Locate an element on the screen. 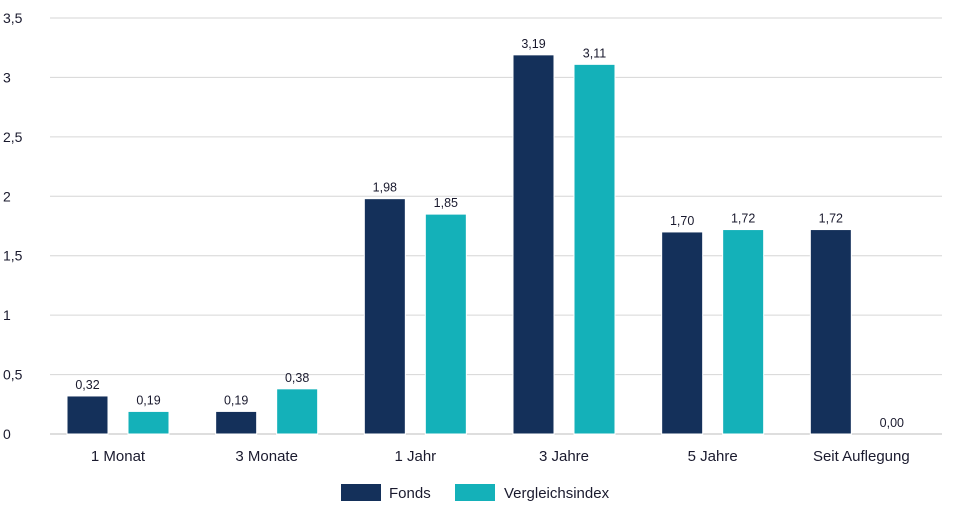  data-label: 3,11 is located at coordinates (594, 53).